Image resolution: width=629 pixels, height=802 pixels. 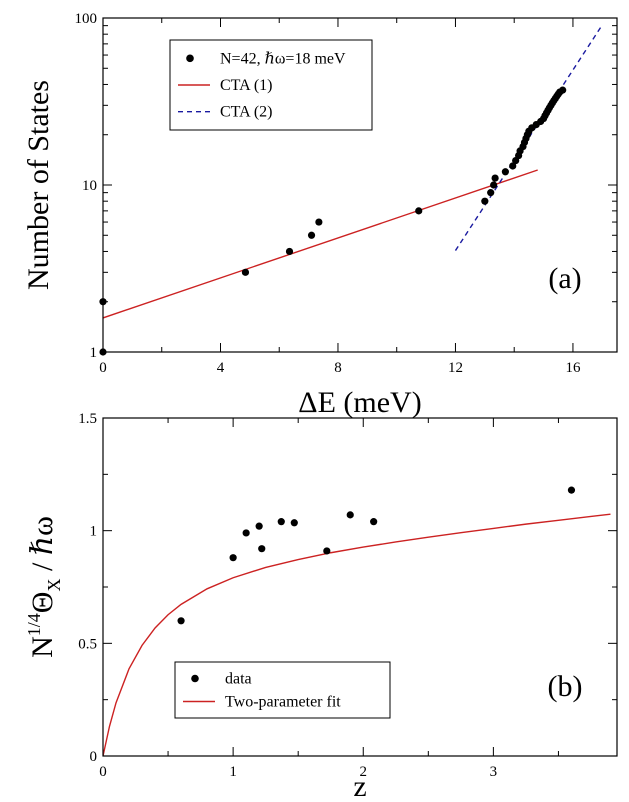 I want to click on panel-a-y-axis-label: Number of States, so click(x=38, y=185).